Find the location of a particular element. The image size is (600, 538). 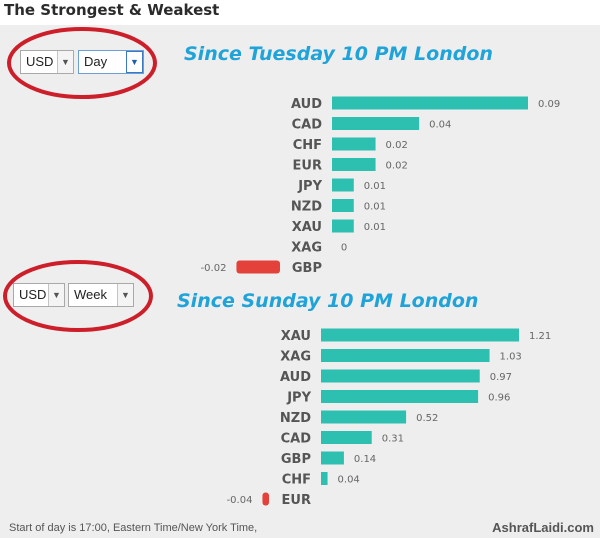

currency-select-week: USD ▼ is located at coordinates (39, 295).